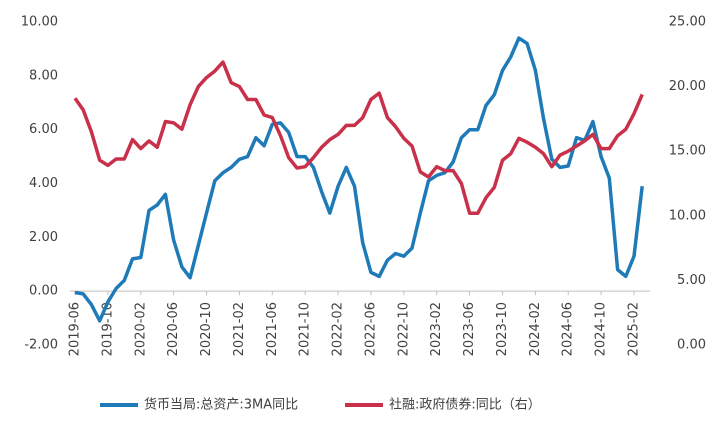  I want to click on y-tick-label: 4.00, so click(43, 183).